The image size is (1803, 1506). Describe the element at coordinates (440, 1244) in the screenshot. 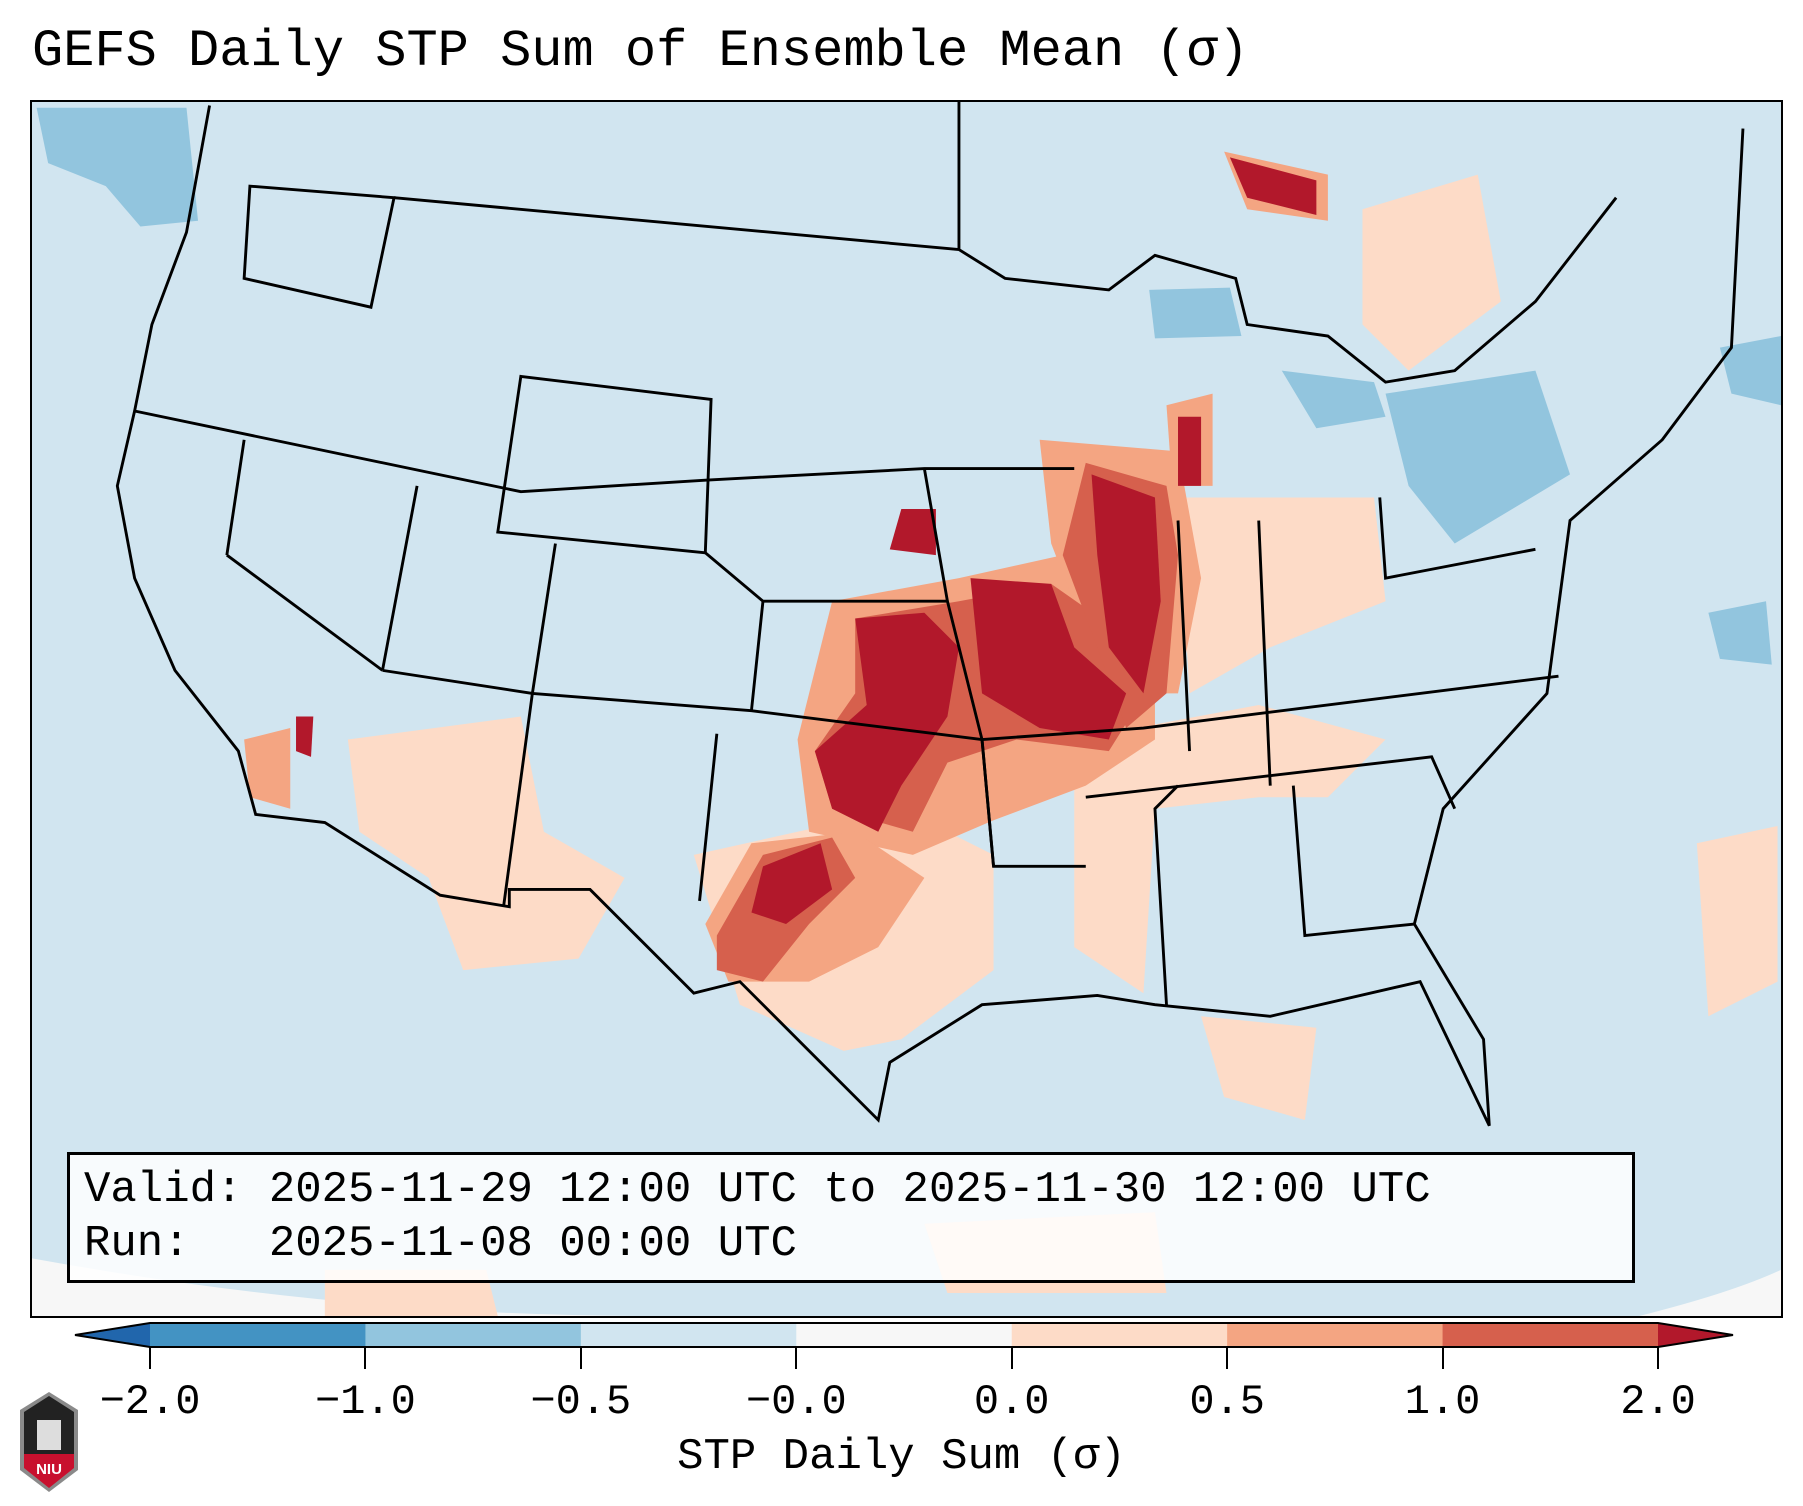

I see `run-time-text: Run: 2025-11-08 00:00 UTC` at that location.